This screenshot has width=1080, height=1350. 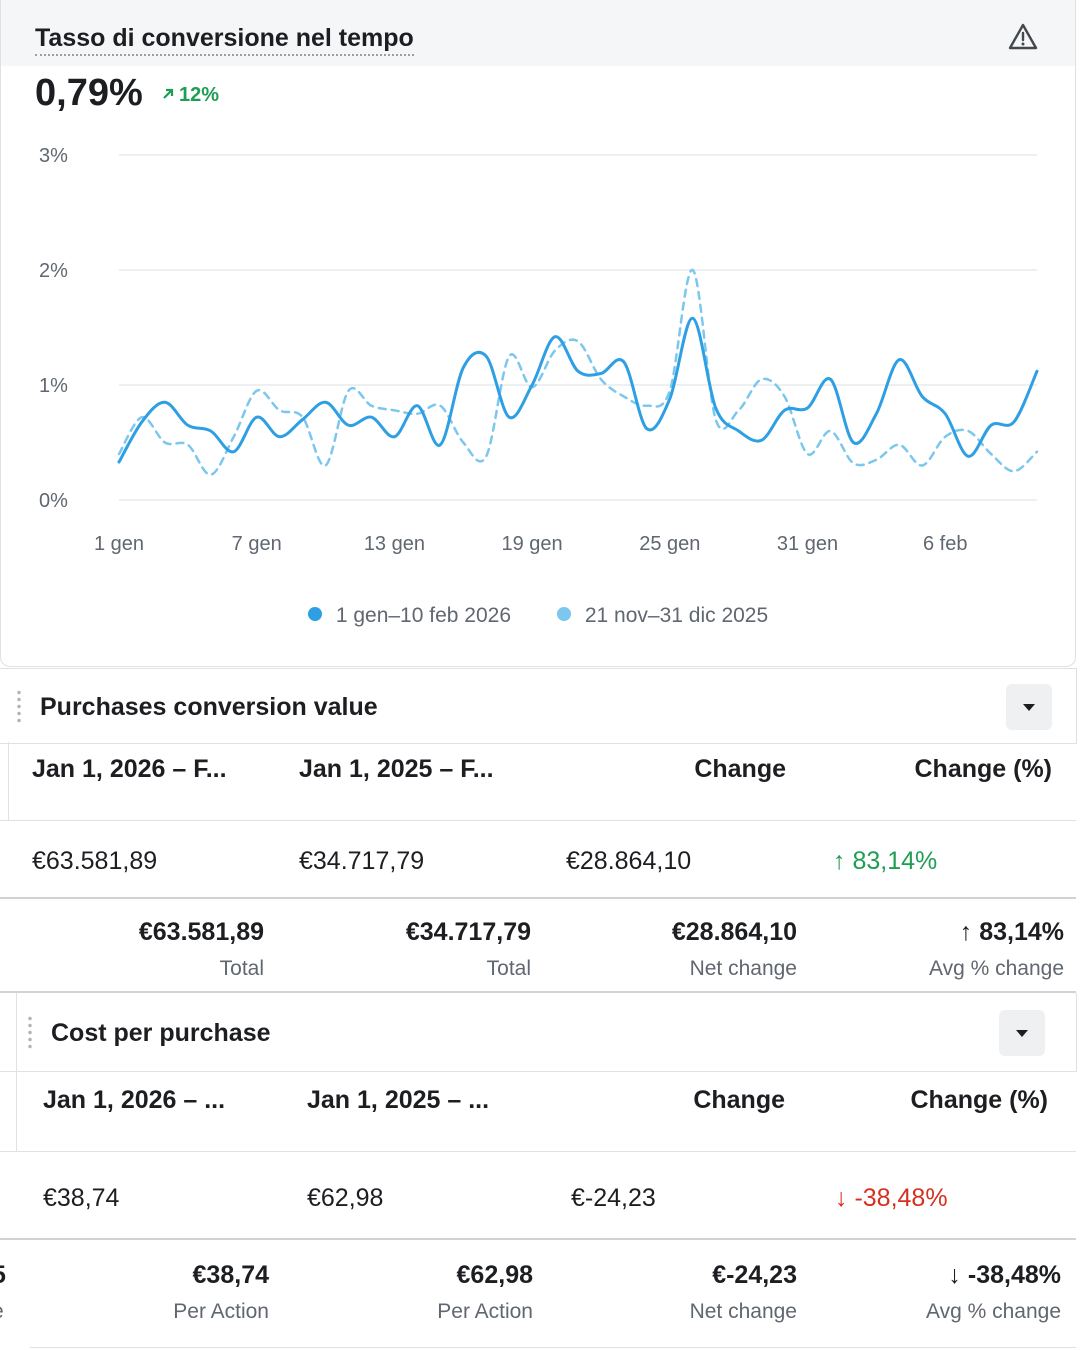 What do you see at coordinates (754, 1275) in the screenshot?
I see `cost-net-change: €-24,23` at bounding box center [754, 1275].